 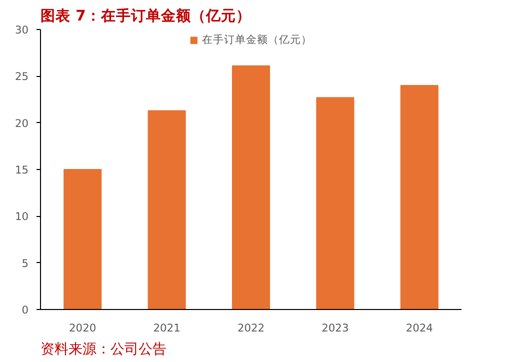 I want to click on y-tick-label: 5, so click(x=25, y=263).